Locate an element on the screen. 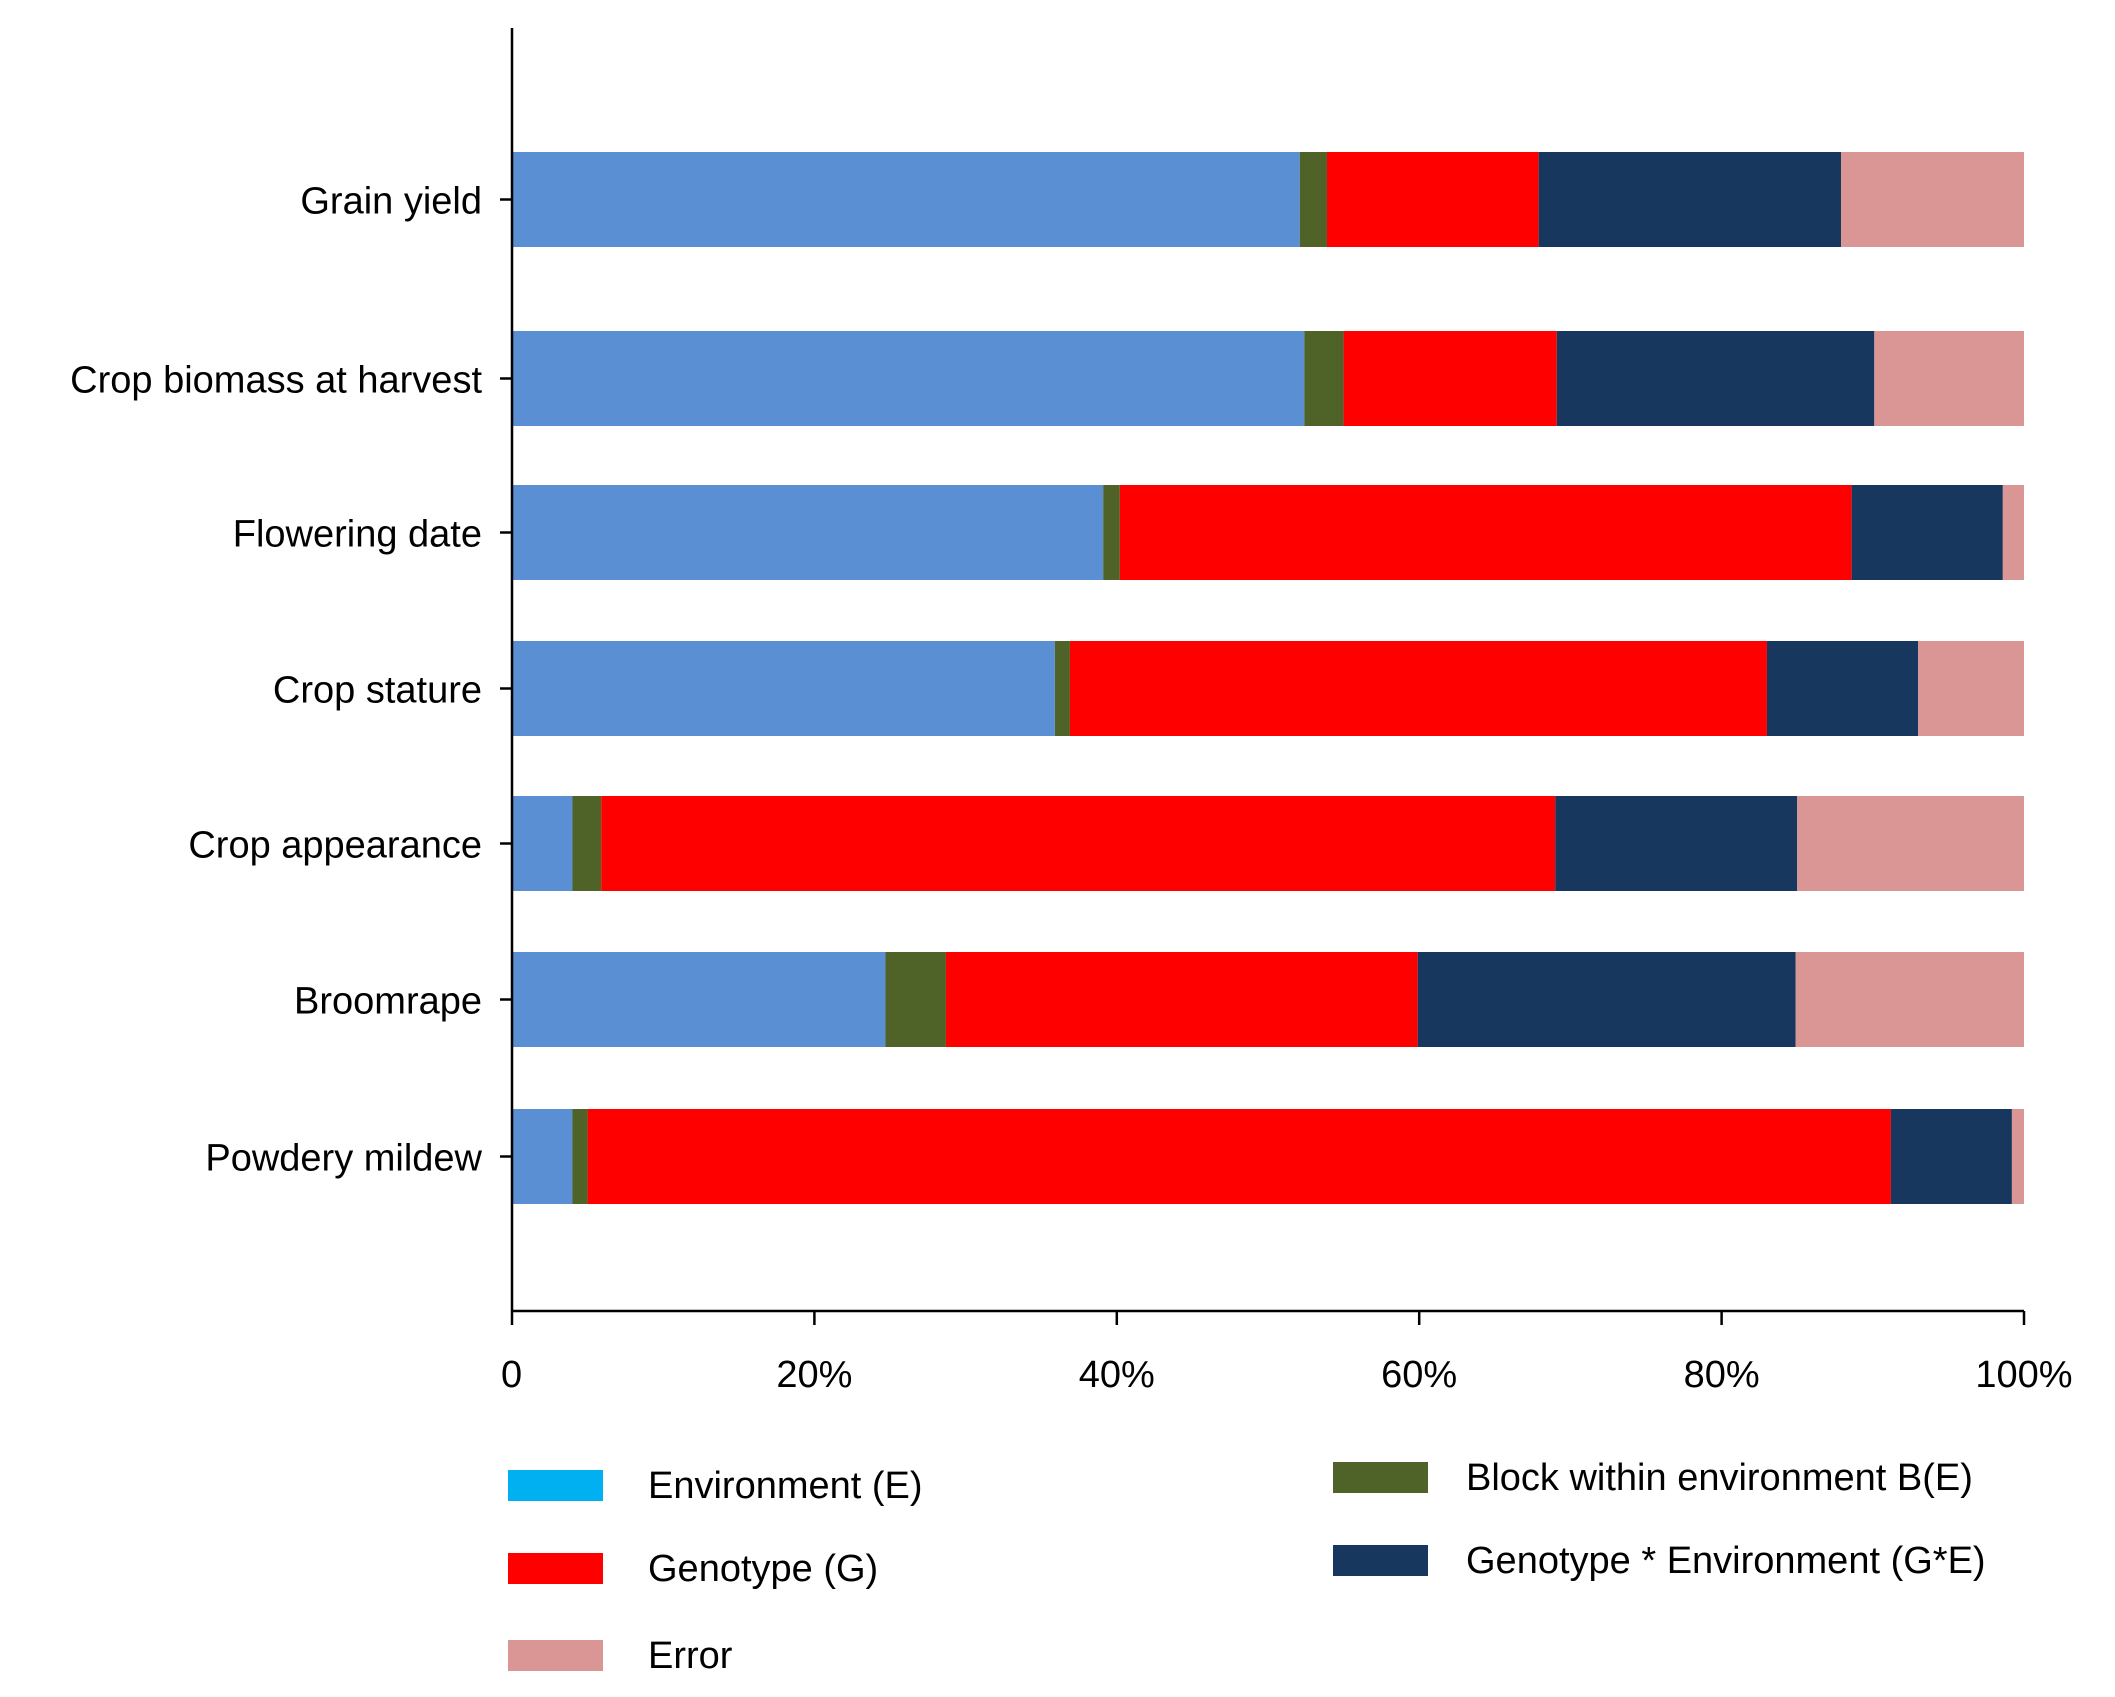 The height and width of the screenshot is (1697, 2115). y-tick-label-crop-biomass-at-harvest: Crop biomass at harvest is located at coordinates (276, 381).